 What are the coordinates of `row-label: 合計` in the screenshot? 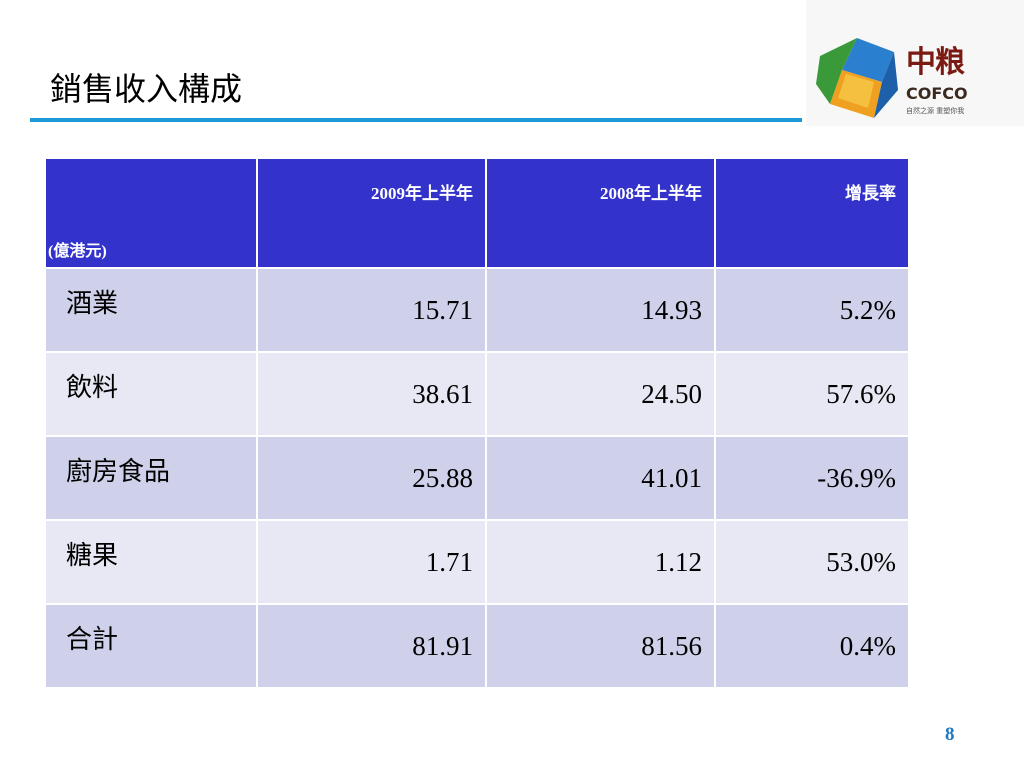 It's located at (151, 646).